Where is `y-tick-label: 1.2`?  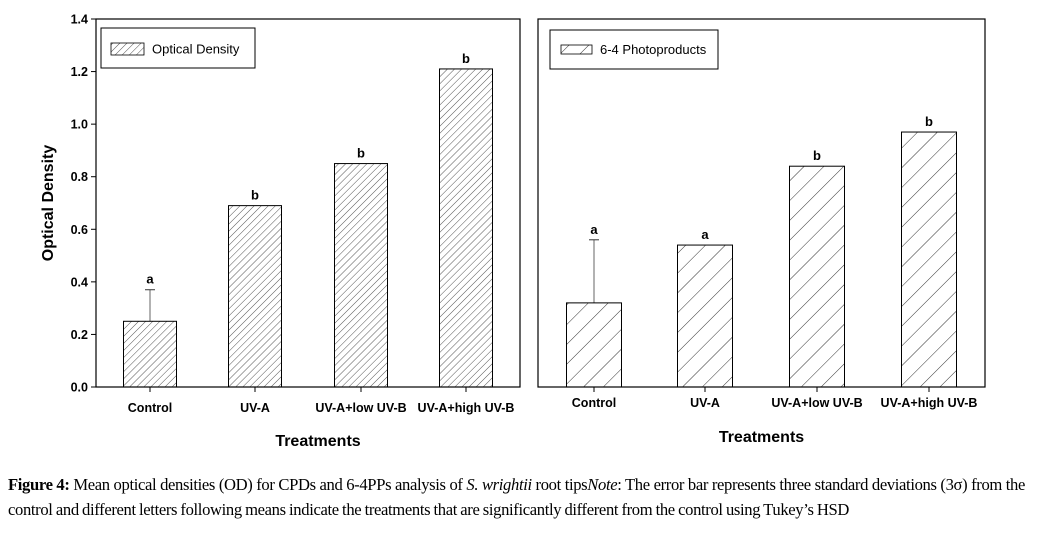 y-tick-label: 1.2 is located at coordinates (79, 72).